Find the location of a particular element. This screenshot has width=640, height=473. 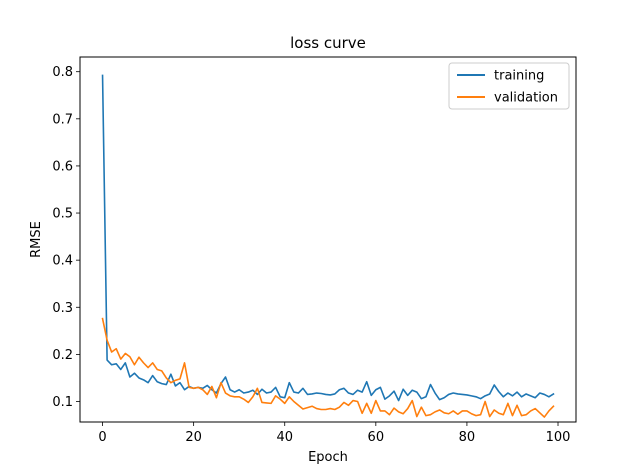

y-tick-label: 0.1 is located at coordinates (62, 402).